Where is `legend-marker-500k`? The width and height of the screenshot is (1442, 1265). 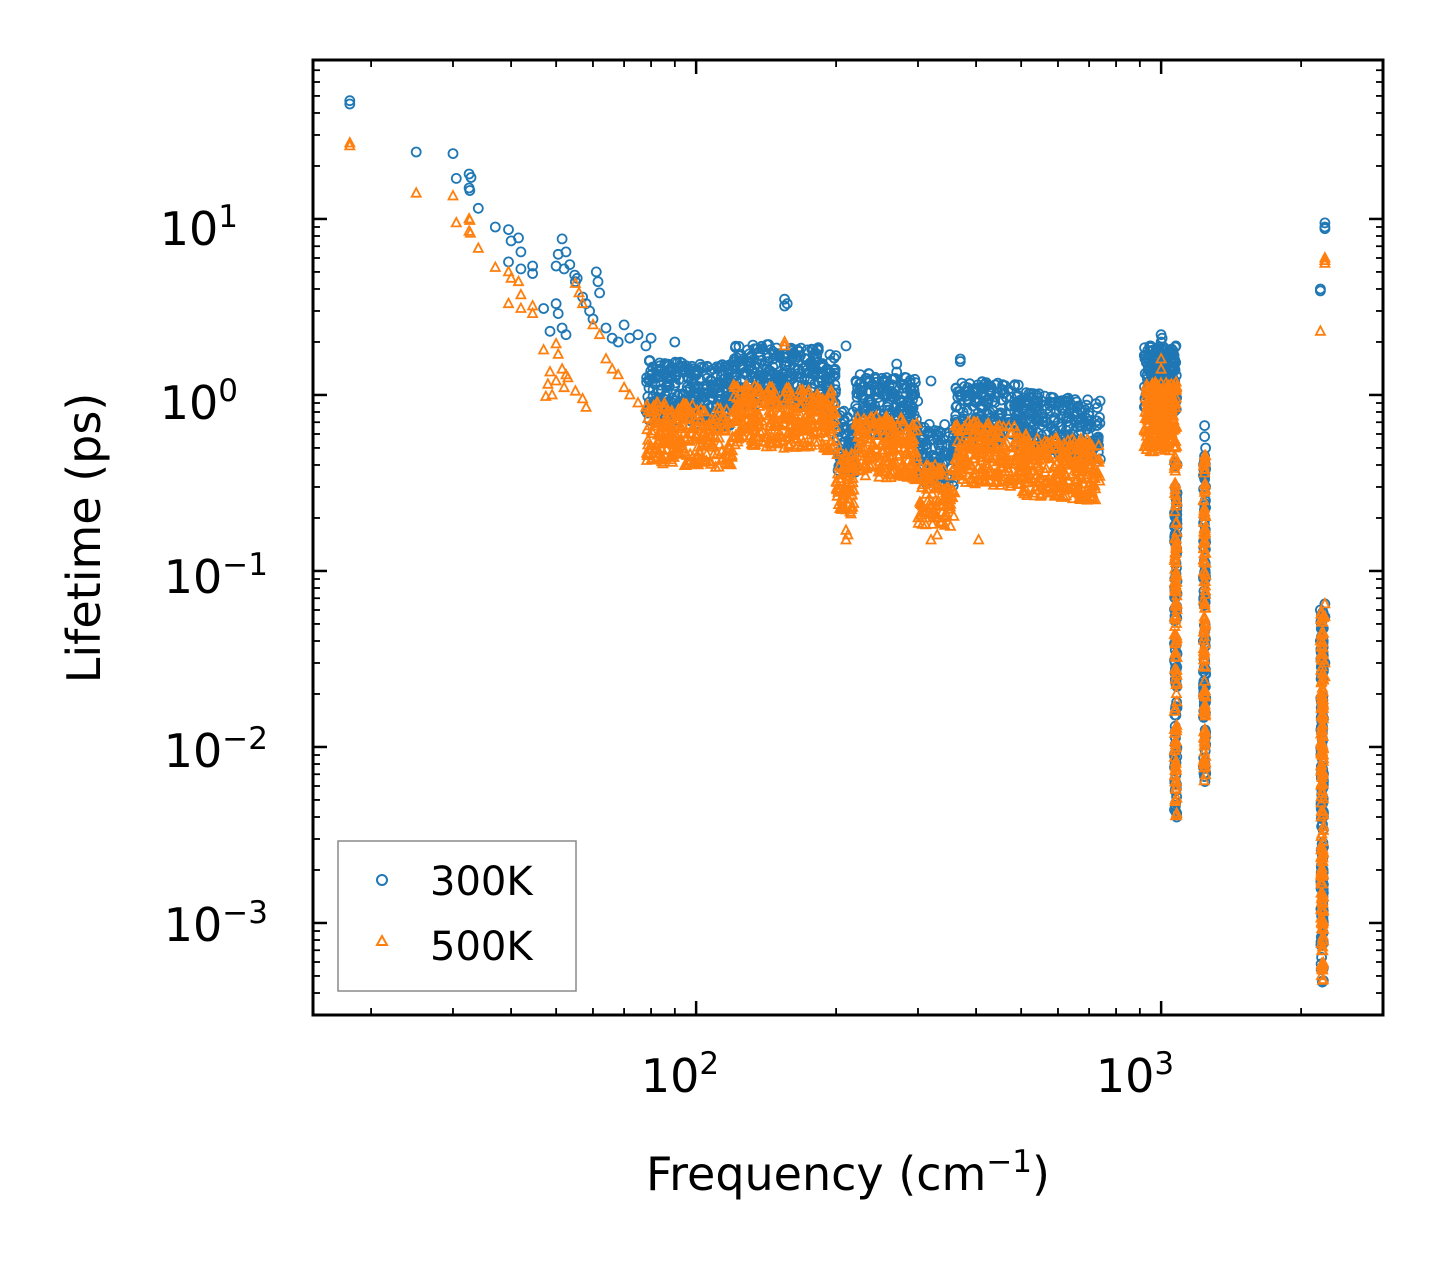
legend-marker-500k is located at coordinates (382, 939).